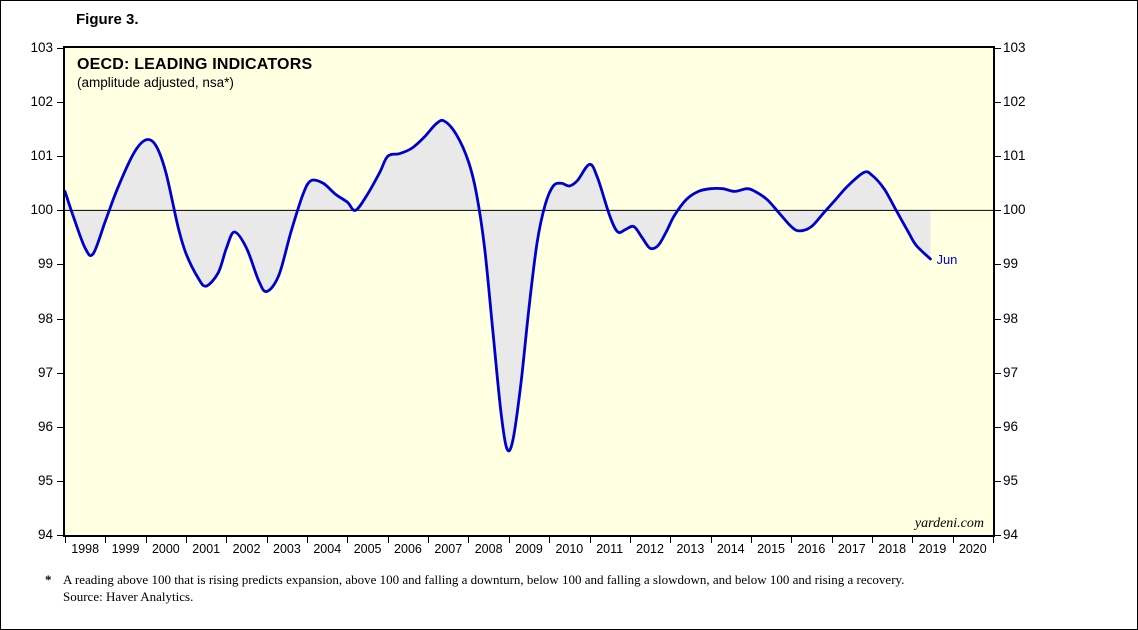 The width and height of the screenshot is (1138, 630). Describe the element at coordinates (408, 549) in the screenshot. I see `x-axis-year-label: 2006` at that location.